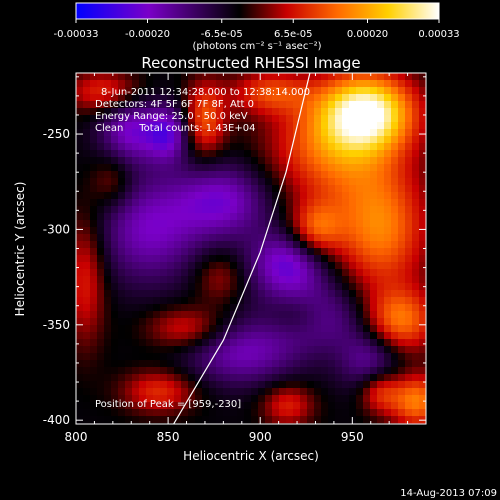 Image resolution: width=500 pixels, height=500 pixels. I want to click on colorbar-unit-label: (photons cm⁻² s⁻¹ asec⁻²), so click(256, 46).